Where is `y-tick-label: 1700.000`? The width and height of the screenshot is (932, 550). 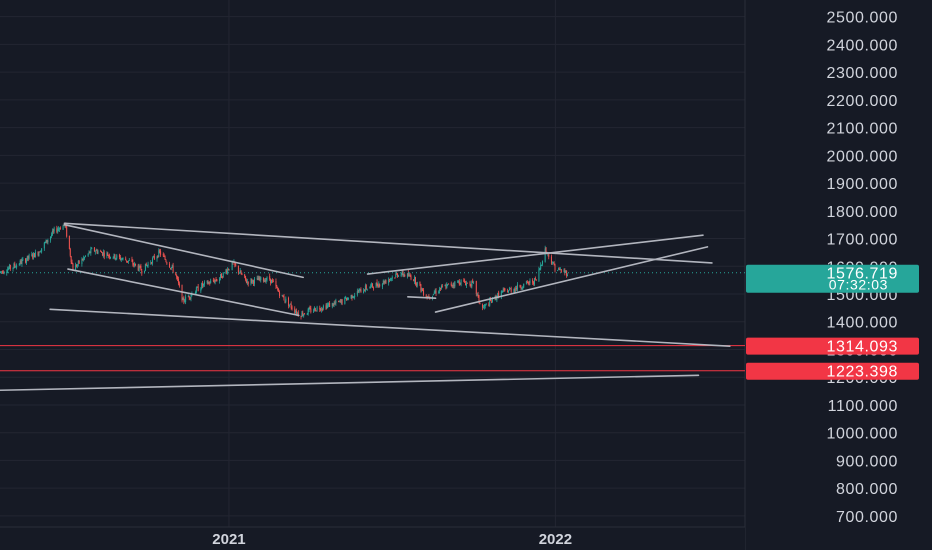 y-tick-label: 1700.000 is located at coordinates (862, 240).